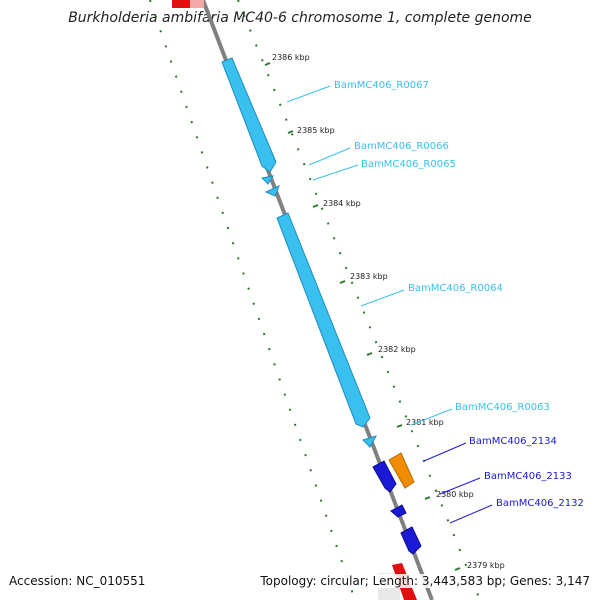 The height and width of the screenshot is (600, 600). I want to click on accession-text: Accession: NC_010551, so click(77, 581).